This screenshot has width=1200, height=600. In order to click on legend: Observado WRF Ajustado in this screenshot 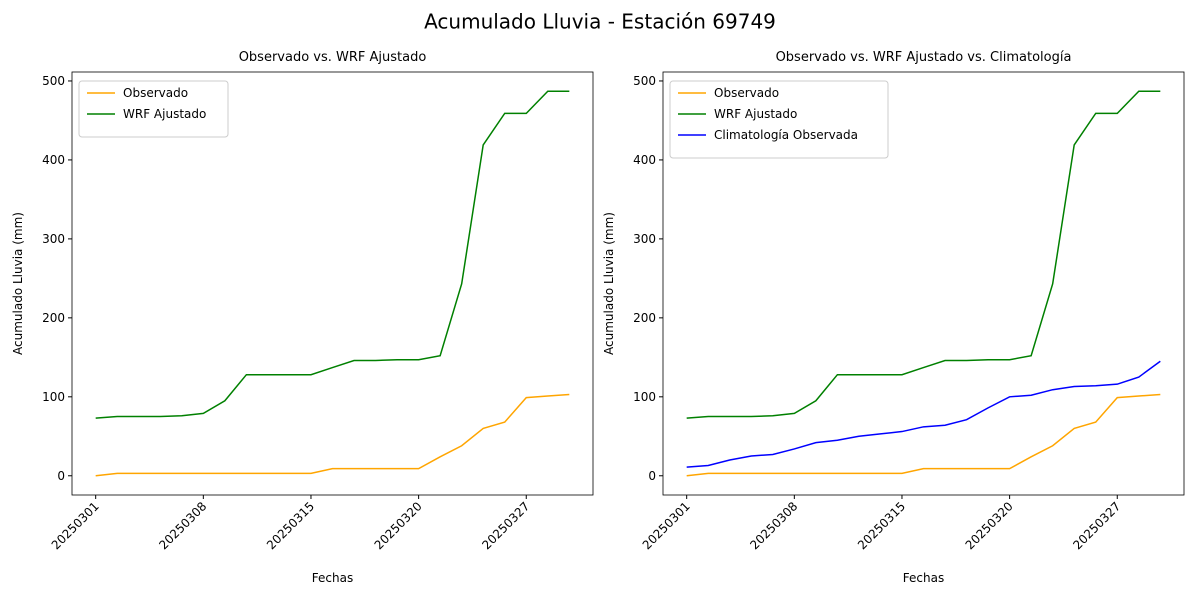, I will do `click(153, 109)`.